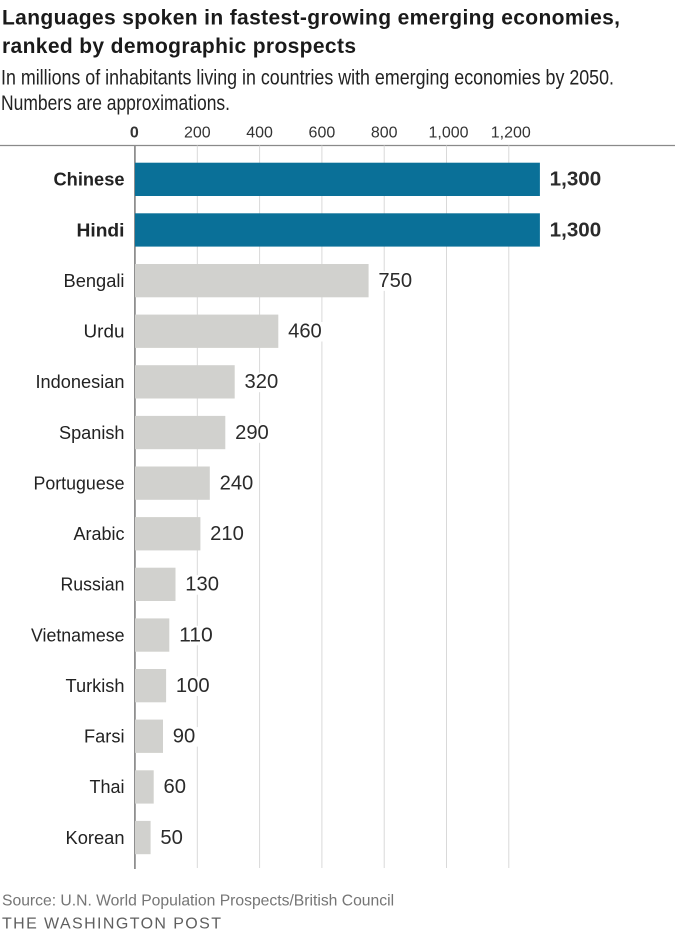  Describe the element at coordinates (95, 685) in the screenshot. I see `svg-text: Turkish` at that location.